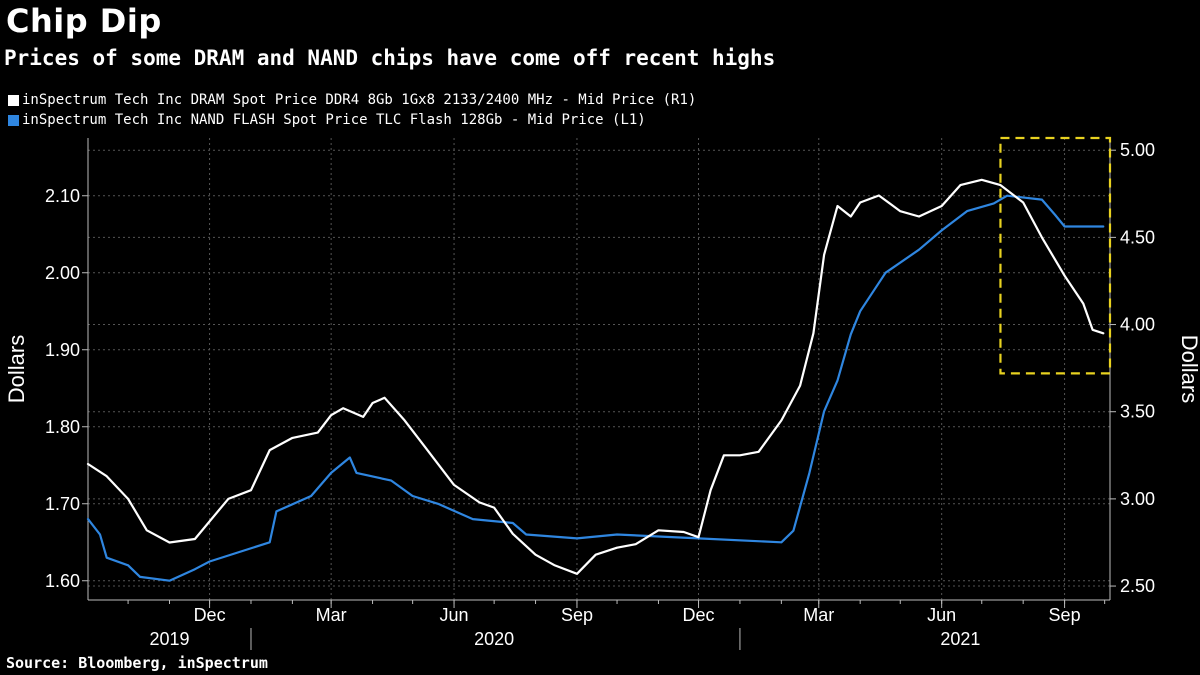 The image size is (1200, 675). Describe the element at coordinates (62, 504) in the screenshot. I see `y-left-tick-label: 1.70` at that location.